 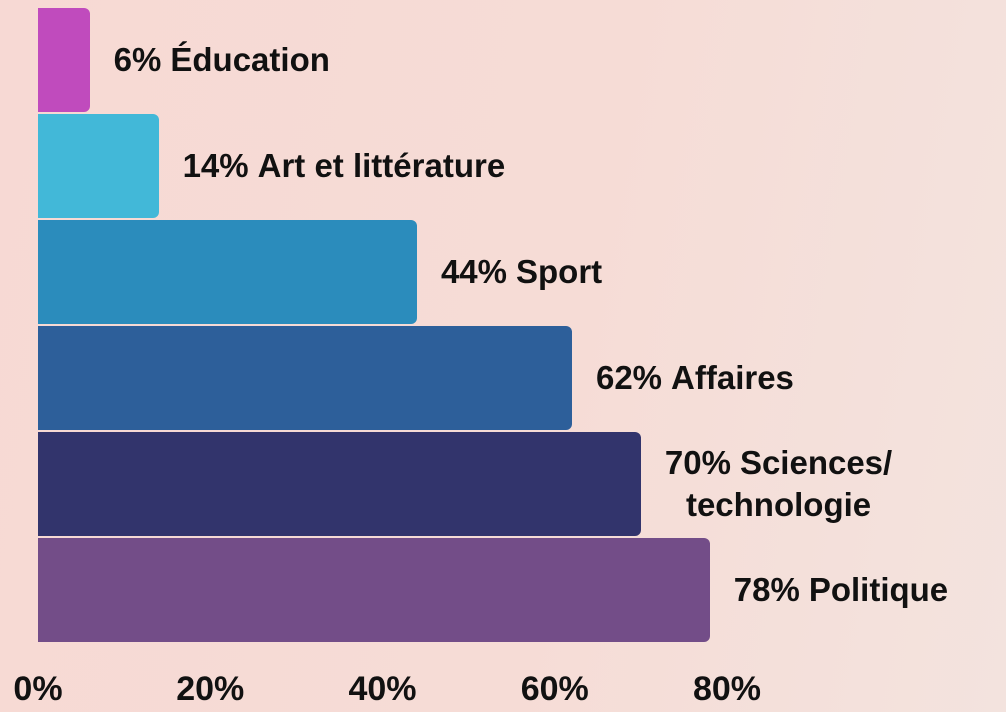 I want to click on category-label: Politique, so click(x=878, y=589).